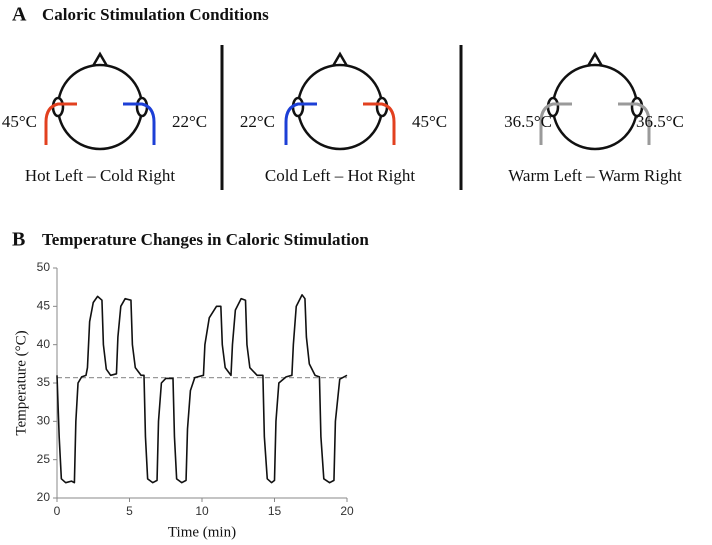 This screenshot has height=545, width=712. What do you see at coordinates (19, 15) in the screenshot?
I see `panel-letter: A` at bounding box center [19, 15].